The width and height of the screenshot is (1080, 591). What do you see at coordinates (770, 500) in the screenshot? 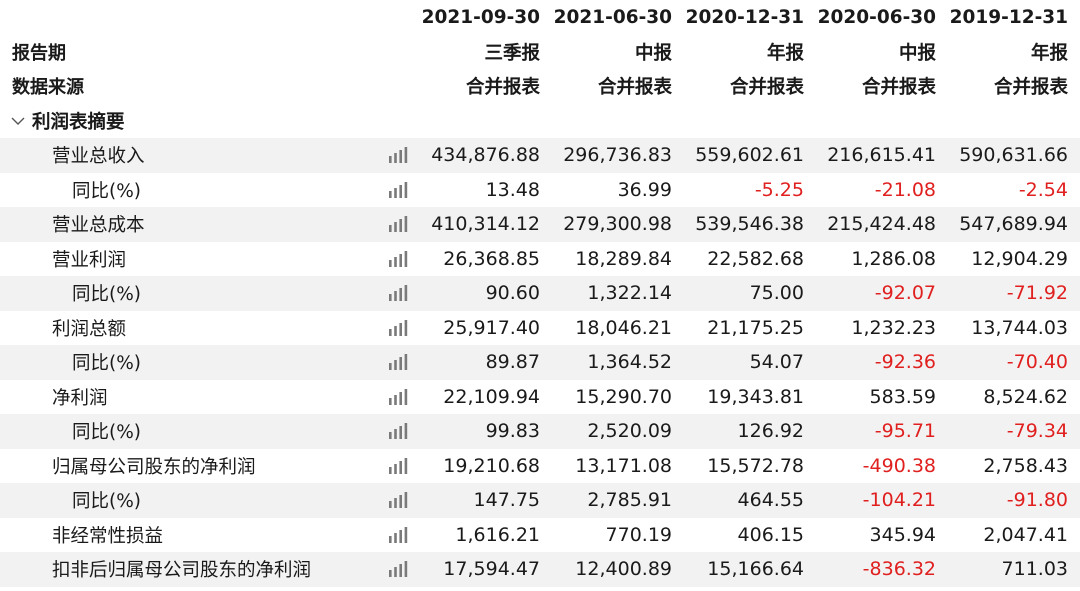
I see `value-cell: 464.55` at bounding box center [770, 500].